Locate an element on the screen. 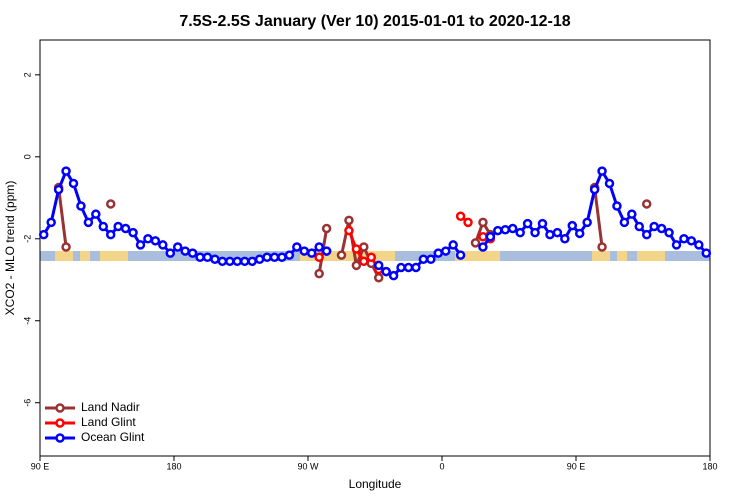 This screenshot has width=750, height=500. x-axis-label: Longitude is located at coordinates (375, 484).